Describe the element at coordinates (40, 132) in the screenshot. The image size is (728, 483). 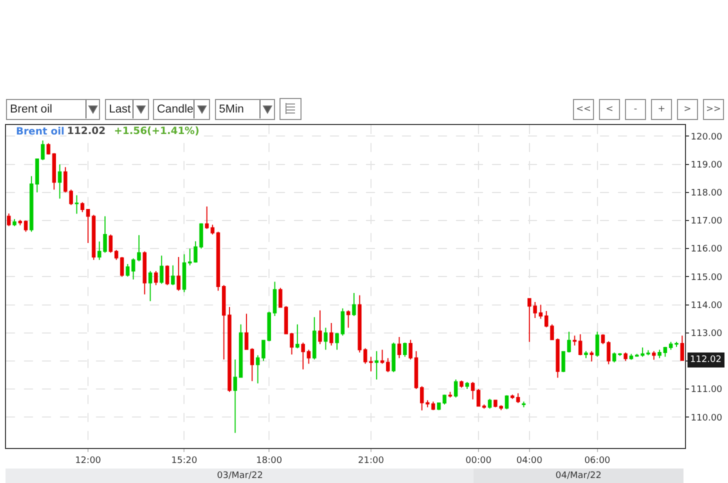
I see `chart-title: Brent oil` at that location.